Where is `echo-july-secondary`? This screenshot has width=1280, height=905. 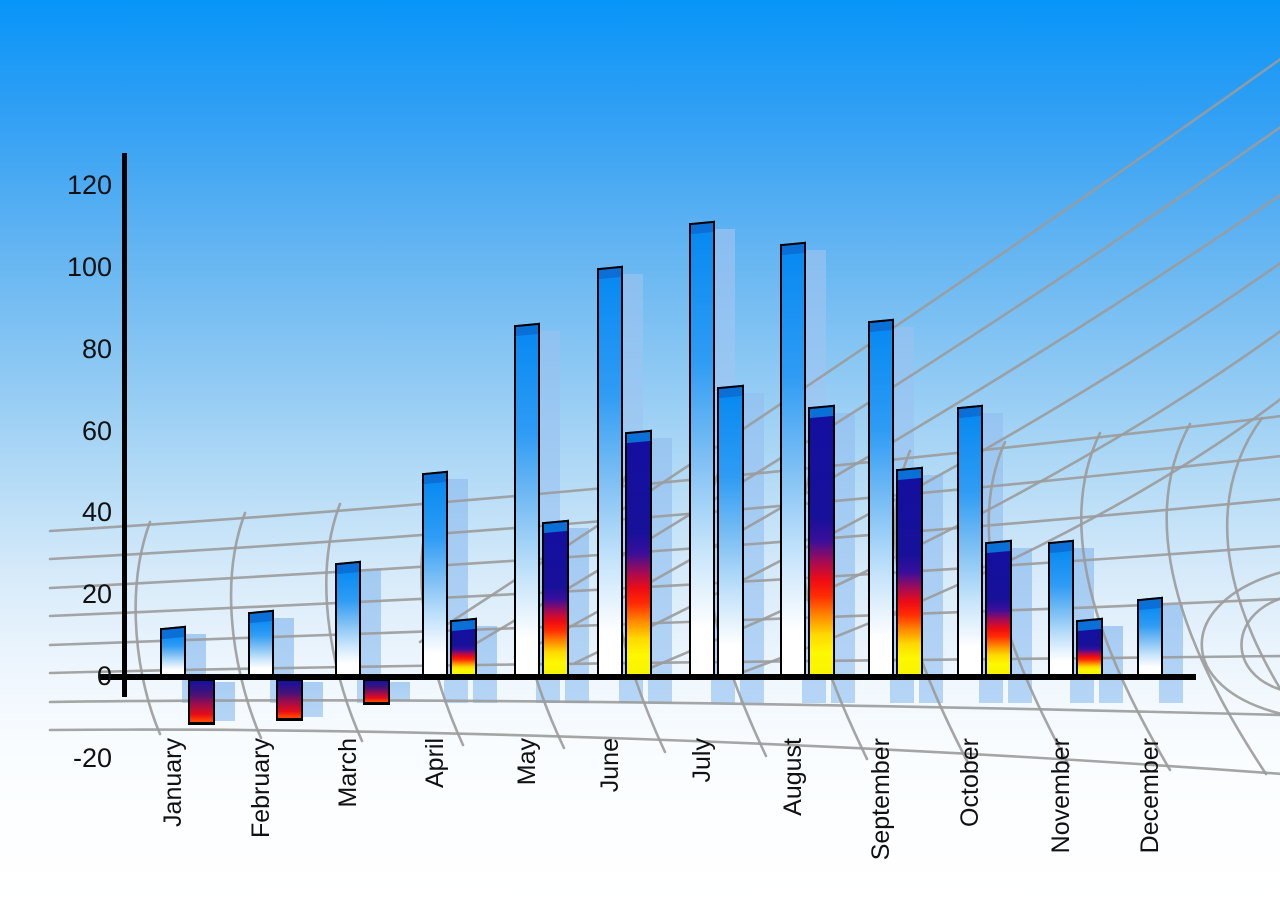 echo-july-secondary is located at coordinates (752, 547).